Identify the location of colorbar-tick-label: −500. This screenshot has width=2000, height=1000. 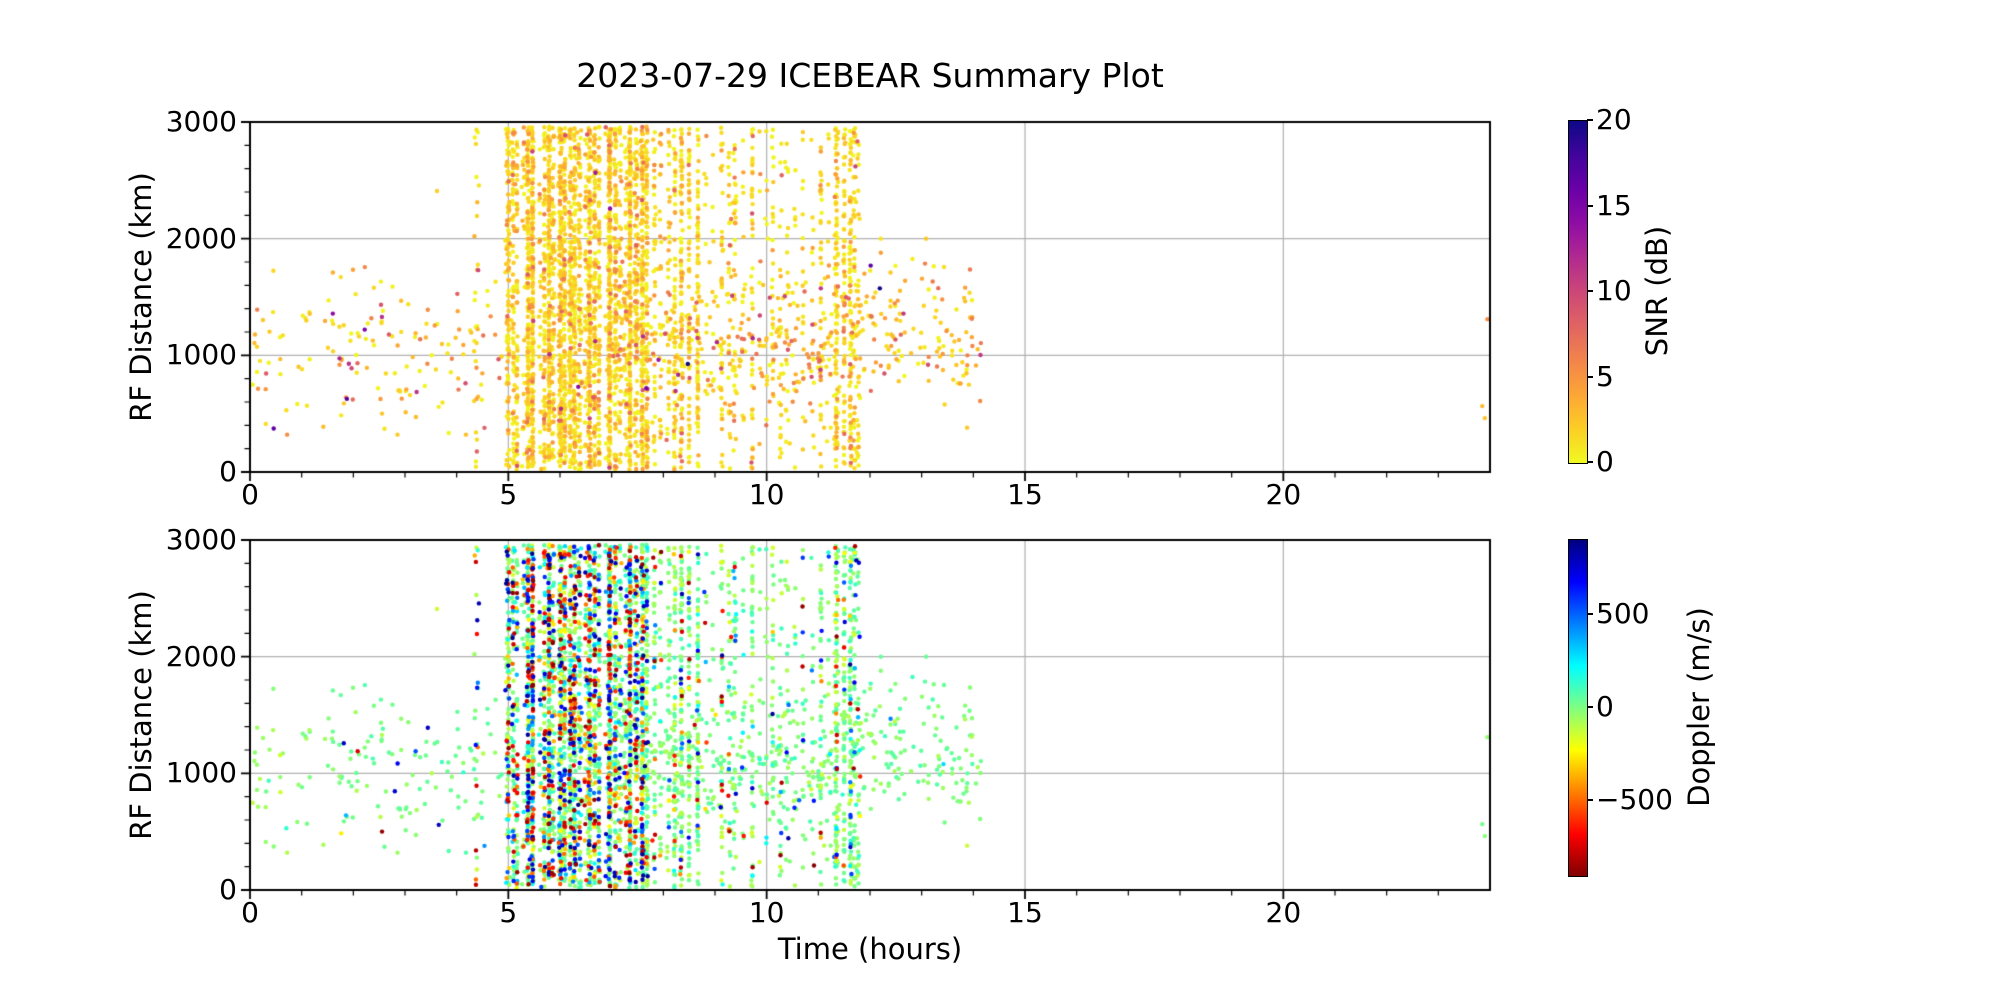
(1634, 800).